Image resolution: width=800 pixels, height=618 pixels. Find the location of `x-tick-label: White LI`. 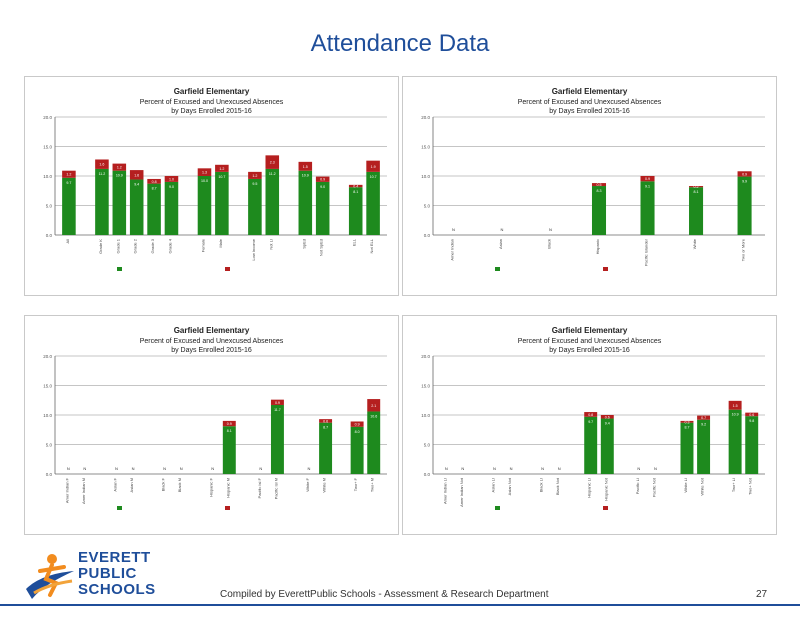

x-tick-label: White LI is located at coordinates (685, 485).